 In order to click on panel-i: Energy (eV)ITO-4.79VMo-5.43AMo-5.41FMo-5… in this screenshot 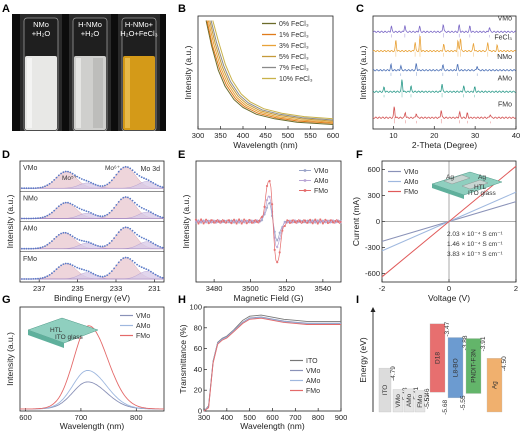, I will do `click(433, 361)`.